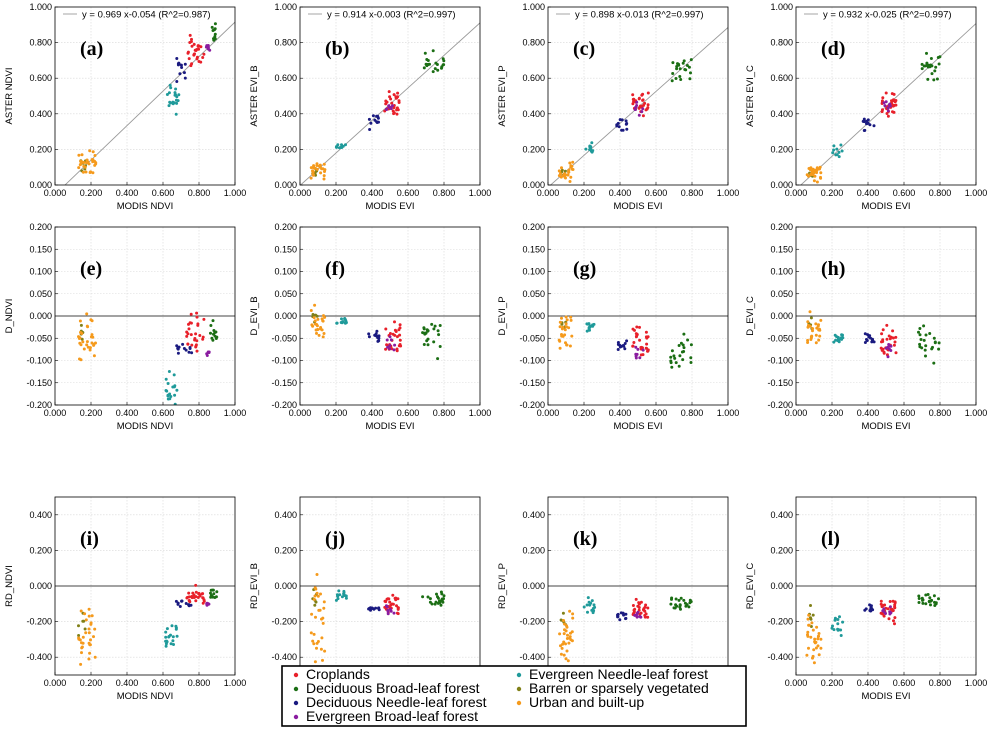  What do you see at coordinates (940, 683) in the screenshot?
I see `x-tick-label: 0.800` at bounding box center [940, 683].